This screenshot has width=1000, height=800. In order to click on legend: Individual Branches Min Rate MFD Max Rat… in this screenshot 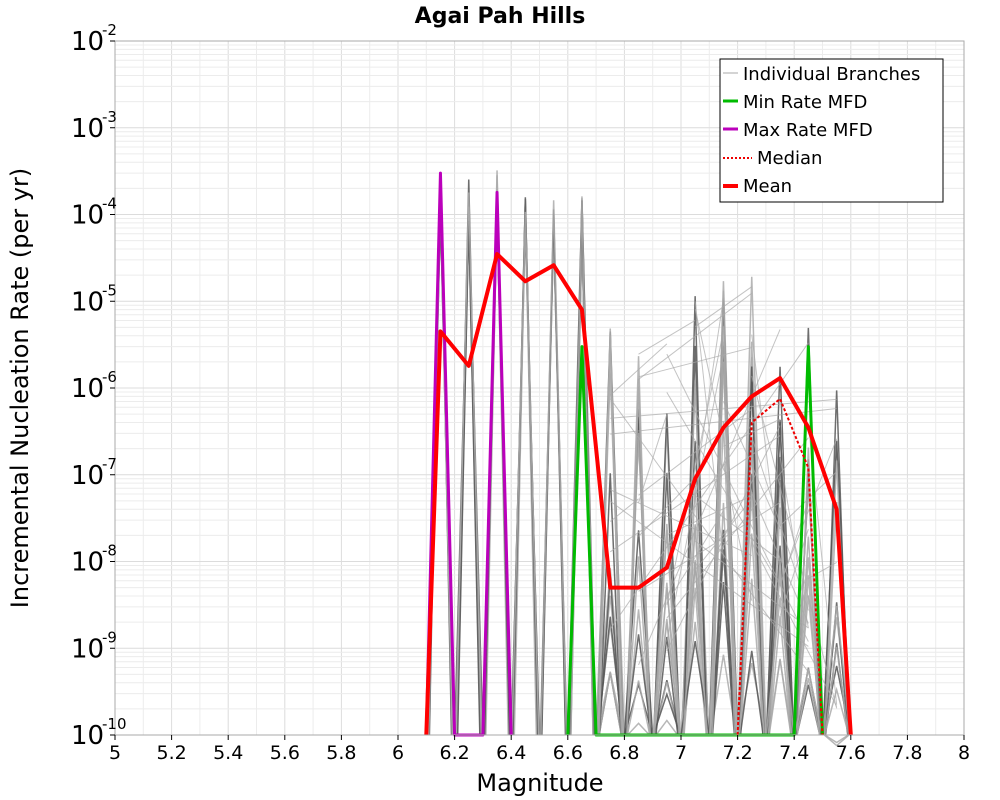, I will do `click(831, 130)`.